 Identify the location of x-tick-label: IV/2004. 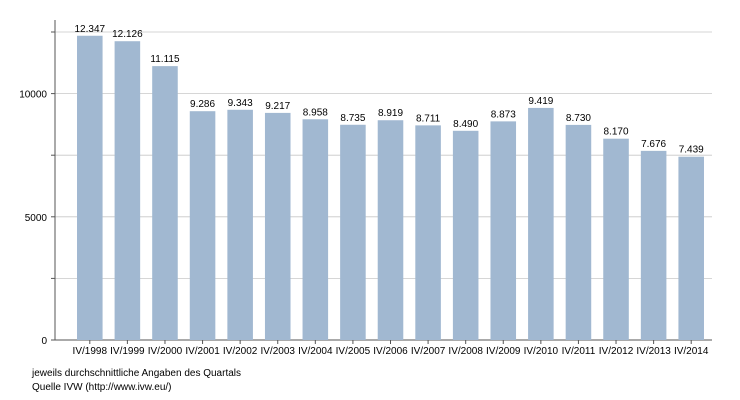
(315, 351).